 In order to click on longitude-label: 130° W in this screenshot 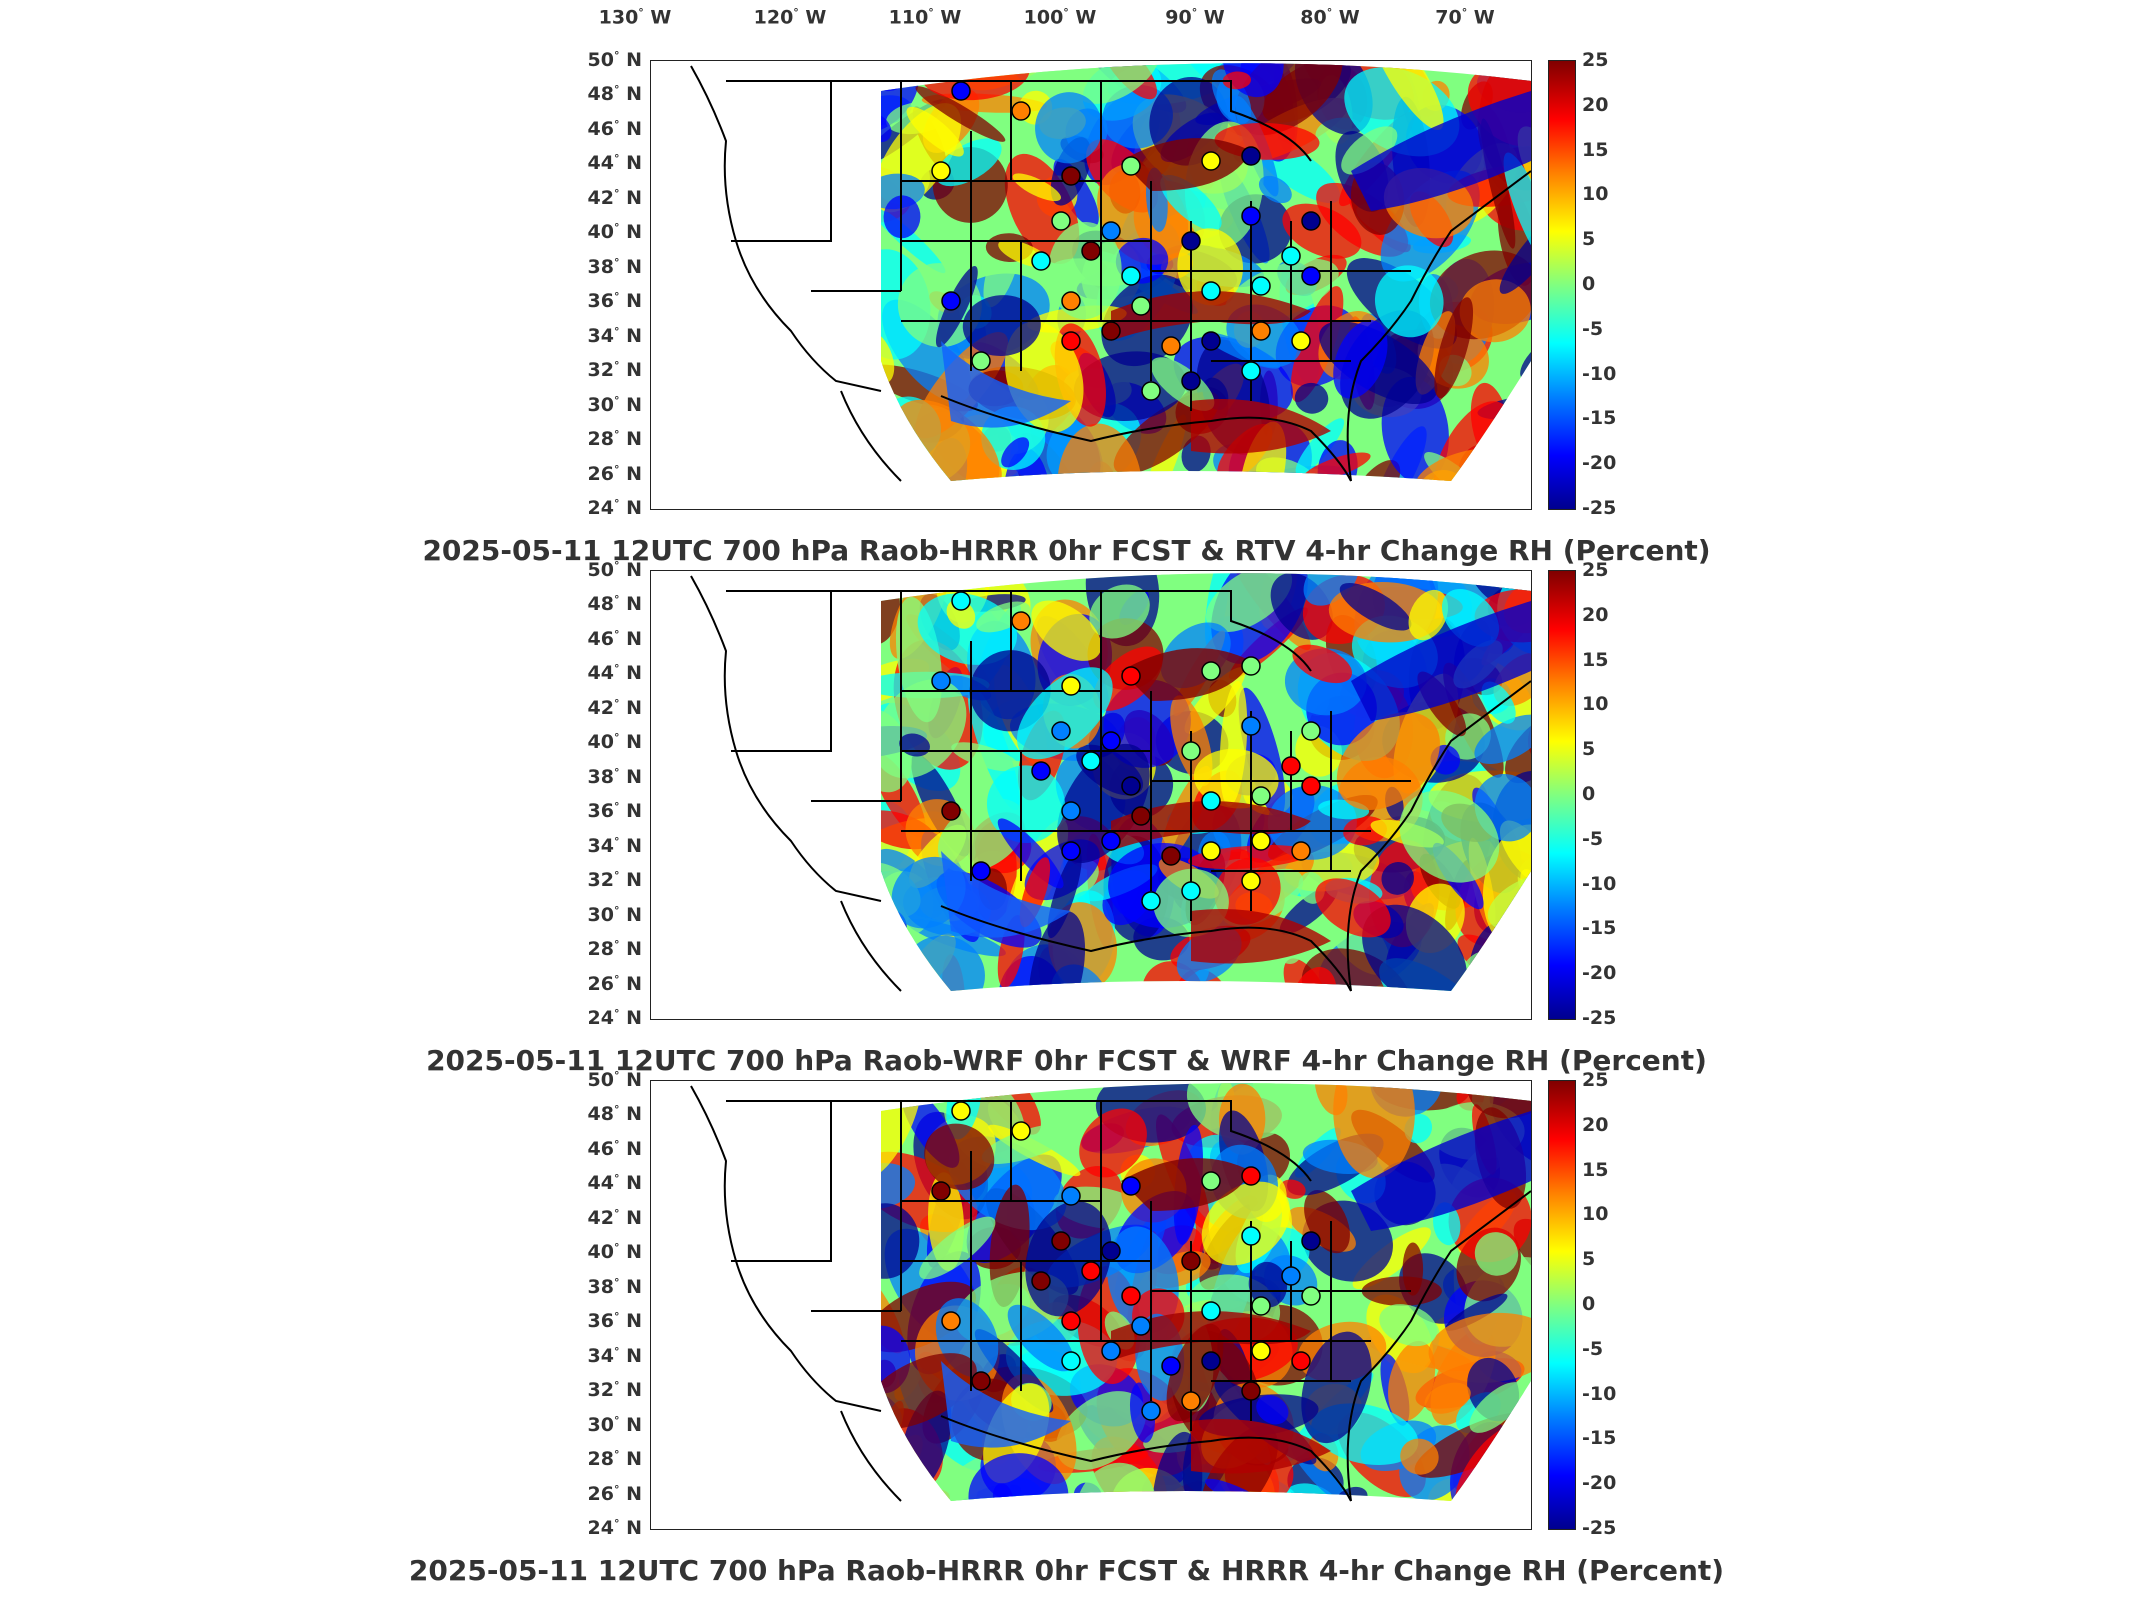, I will do `click(635, 17)`.